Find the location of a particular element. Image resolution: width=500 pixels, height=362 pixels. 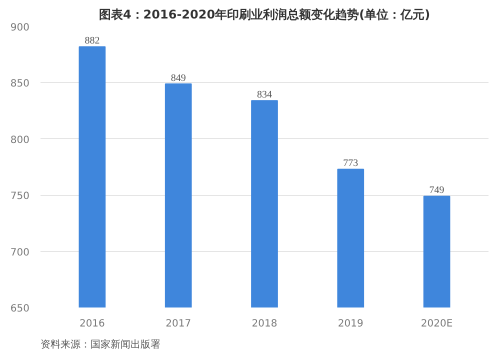

x-tick-label: 2017 is located at coordinates (179, 324).